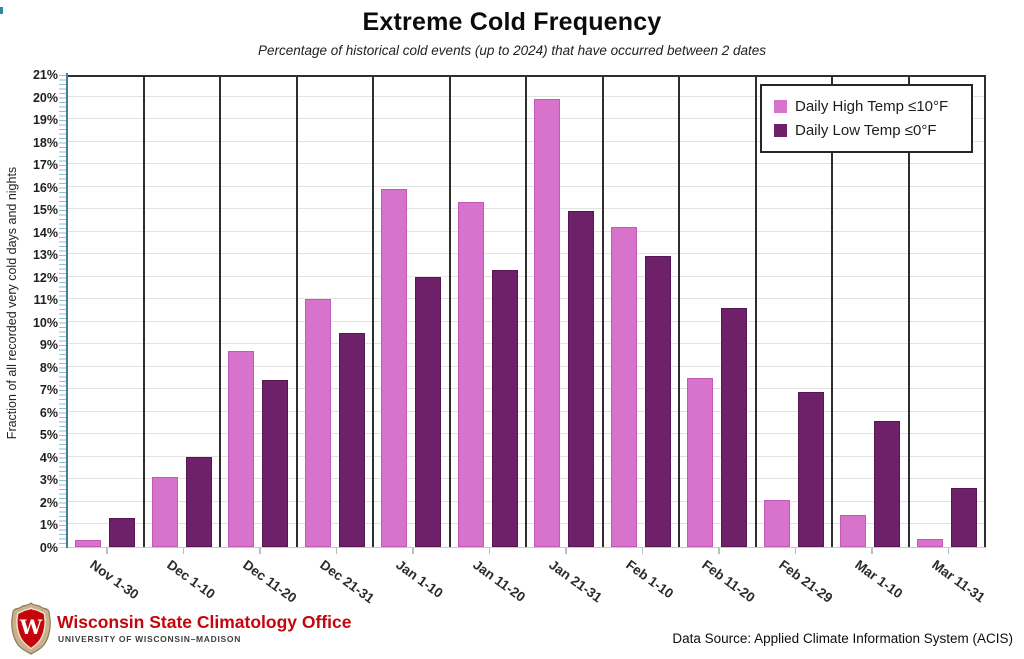  I want to click on legend-label-low-temp: Daily Low Temp ≤0°F, so click(866, 130).